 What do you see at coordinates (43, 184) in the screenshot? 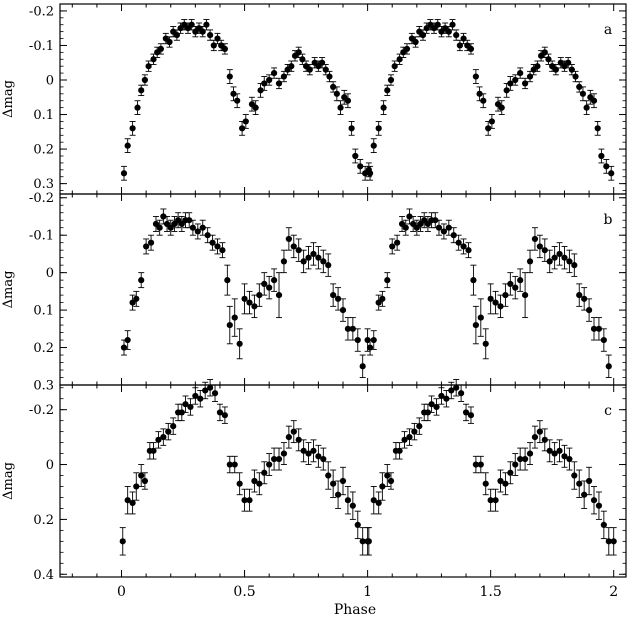
I see `y-tick-label: 0.3` at bounding box center [43, 184].